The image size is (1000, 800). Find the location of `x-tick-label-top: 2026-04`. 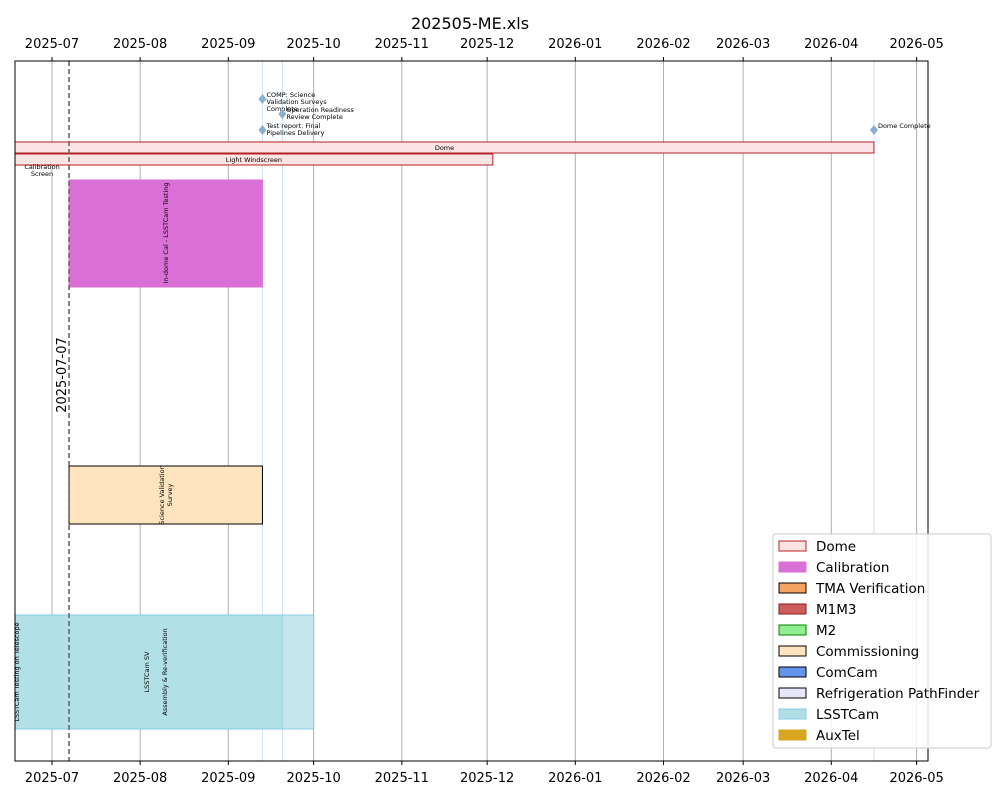

x-tick-label-top: 2026-04 is located at coordinates (831, 44).